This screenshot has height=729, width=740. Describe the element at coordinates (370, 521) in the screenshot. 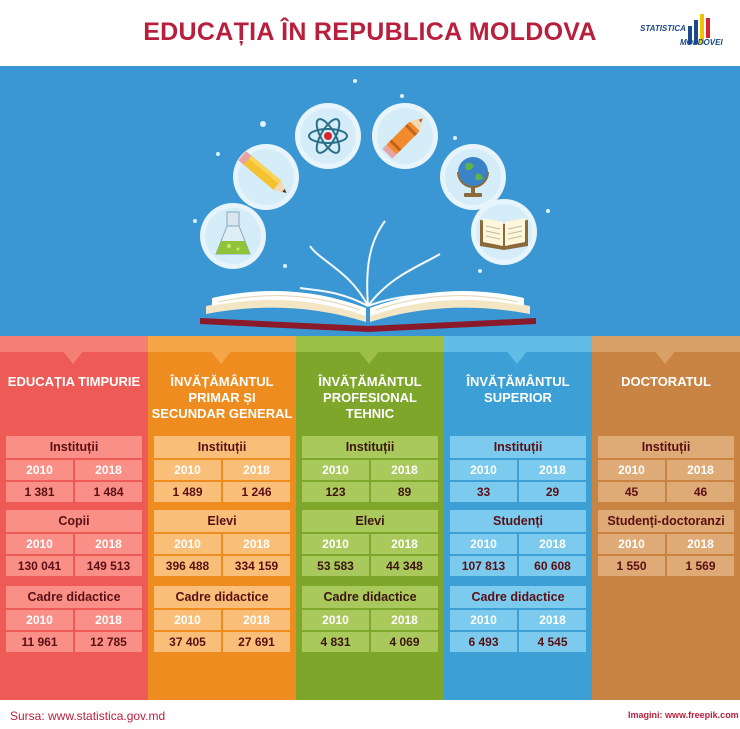

I see `stat-group-label: Elevi` at that location.